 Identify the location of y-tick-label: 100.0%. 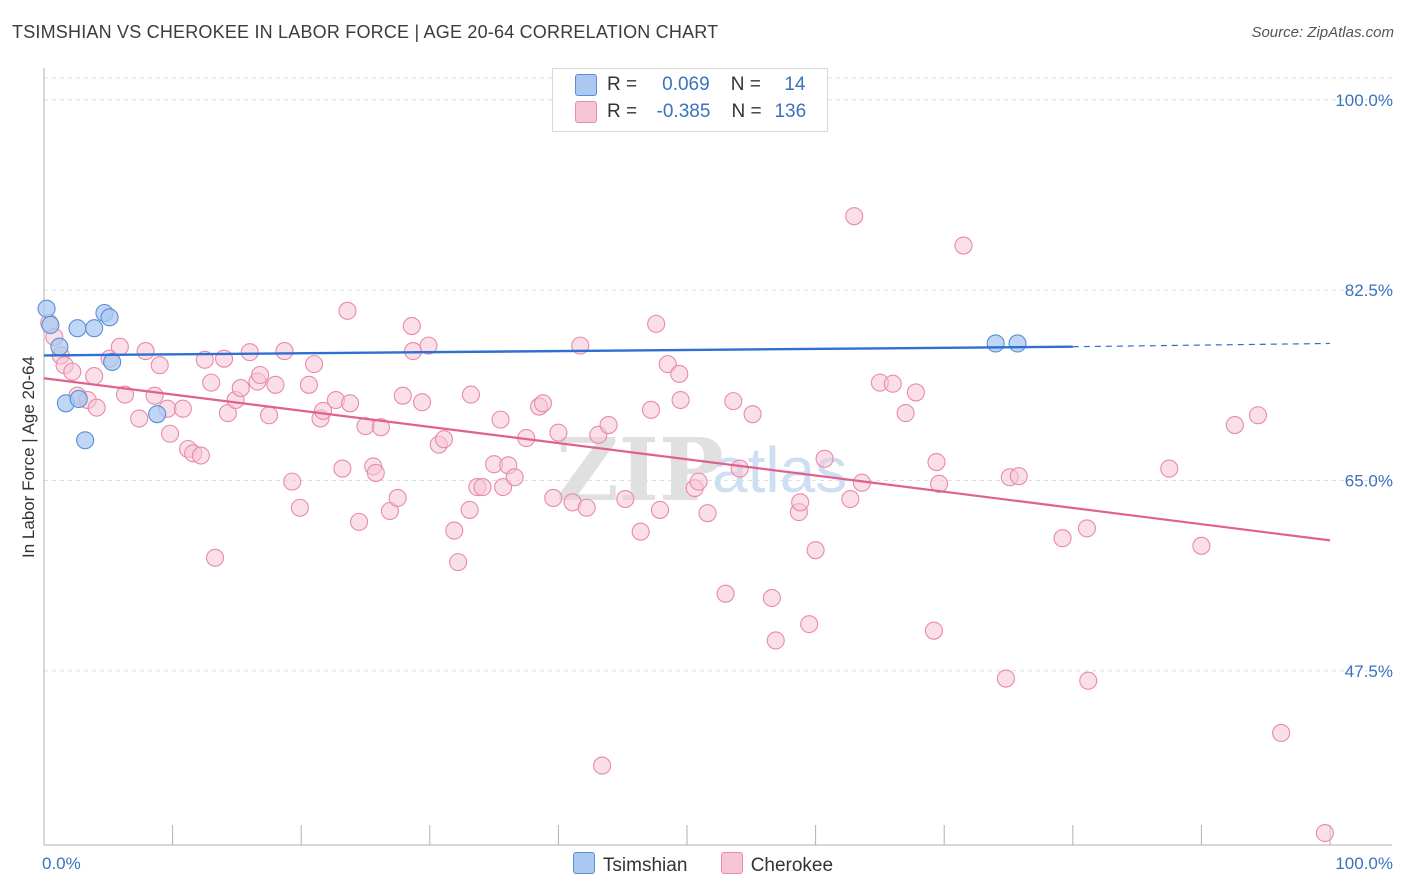
(1364, 100).